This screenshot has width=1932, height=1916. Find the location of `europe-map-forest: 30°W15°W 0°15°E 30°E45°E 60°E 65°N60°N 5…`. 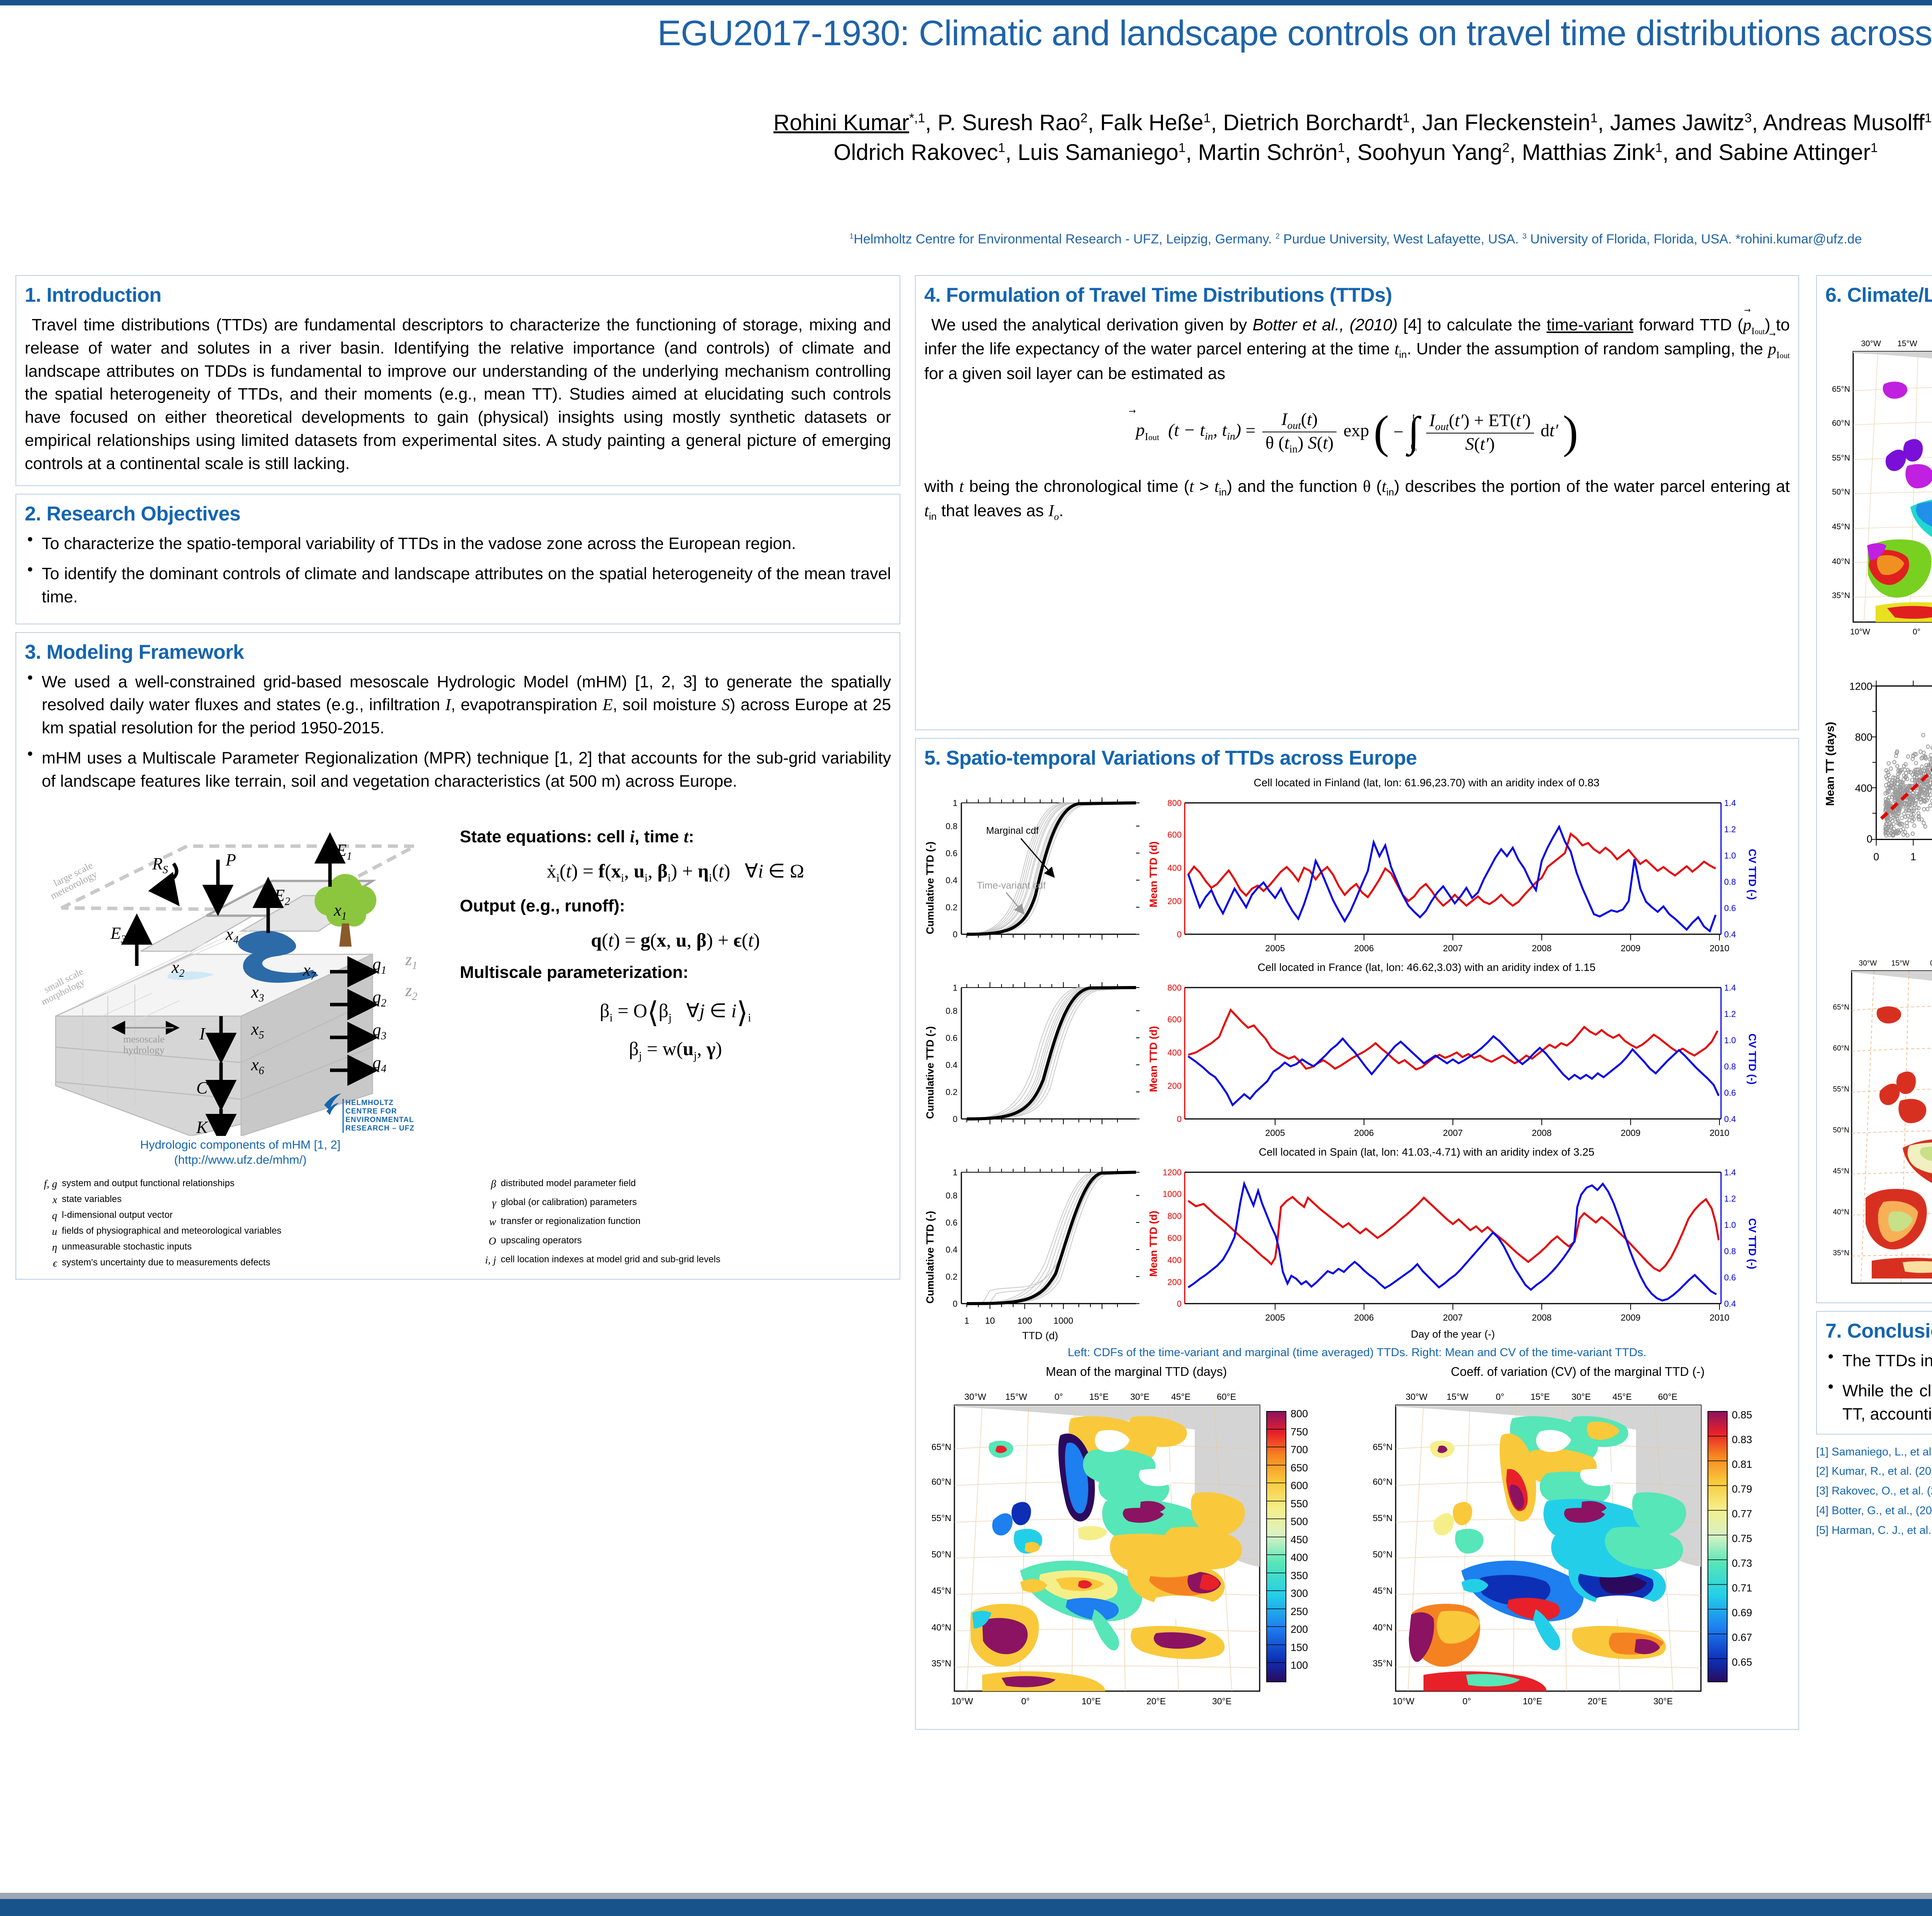

europe-map-forest: 30°W15°W 0°15°E 30°E45°E 60°E 65°N60°N 5… is located at coordinates (1879, 1121).